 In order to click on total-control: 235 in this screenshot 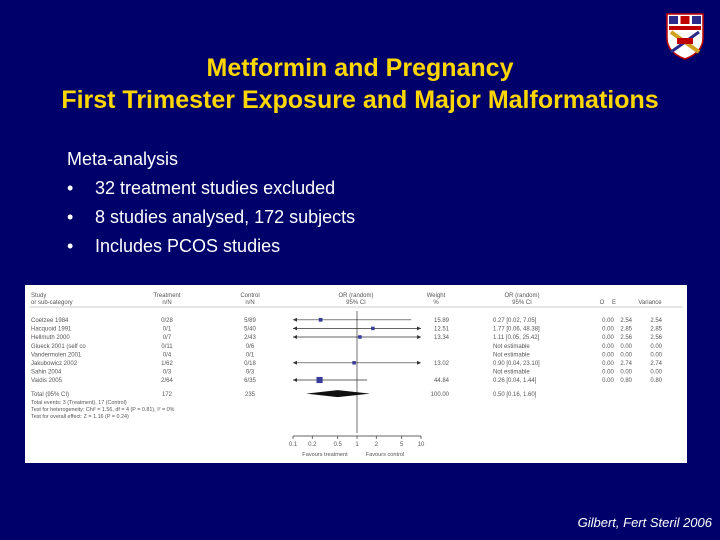, I will do `click(250, 395)`.